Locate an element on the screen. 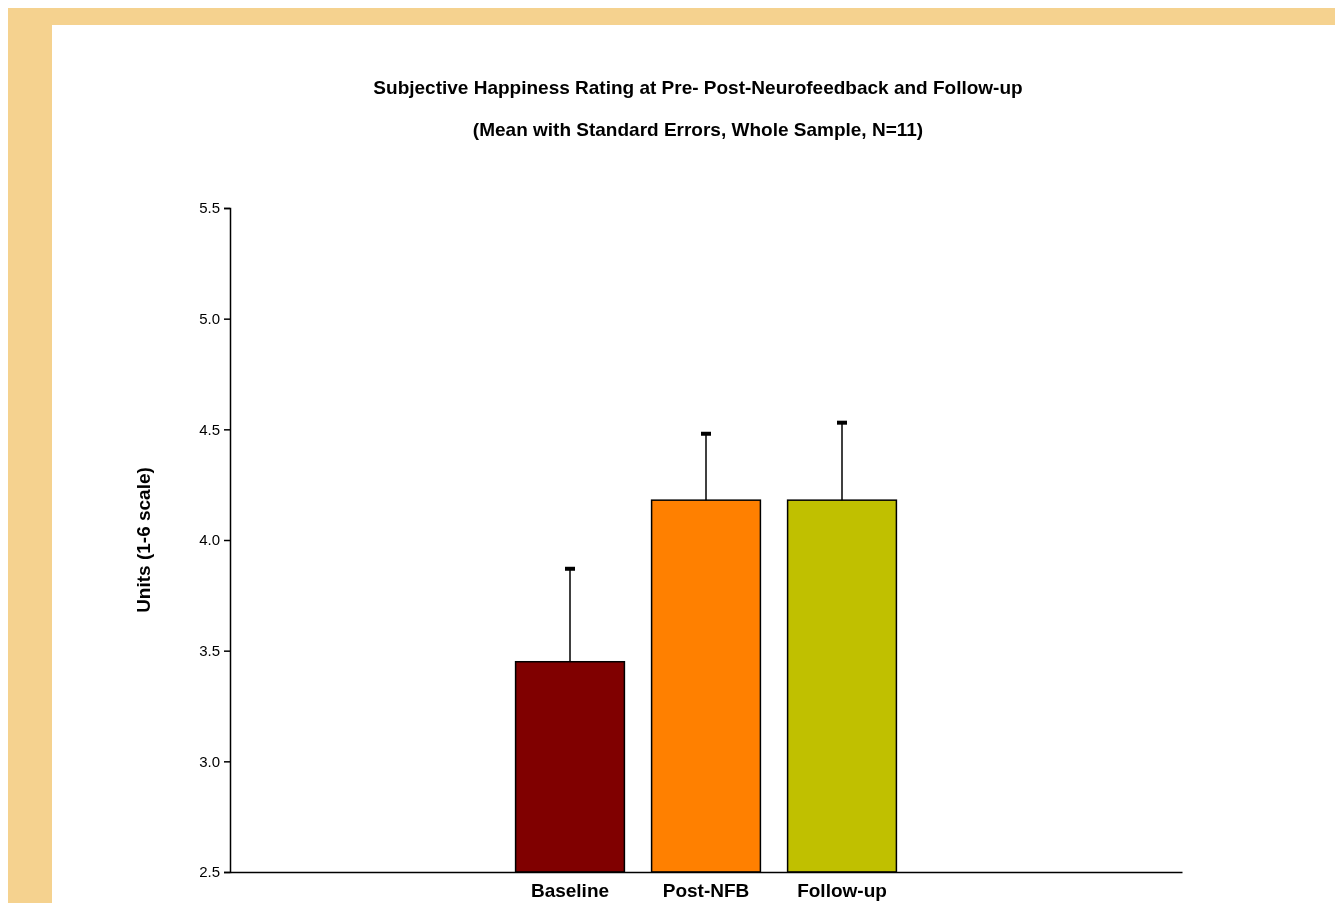 The height and width of the screenshot is (911, 1343). y-tick-label: 3.0 is located at coordinates (209, 761).